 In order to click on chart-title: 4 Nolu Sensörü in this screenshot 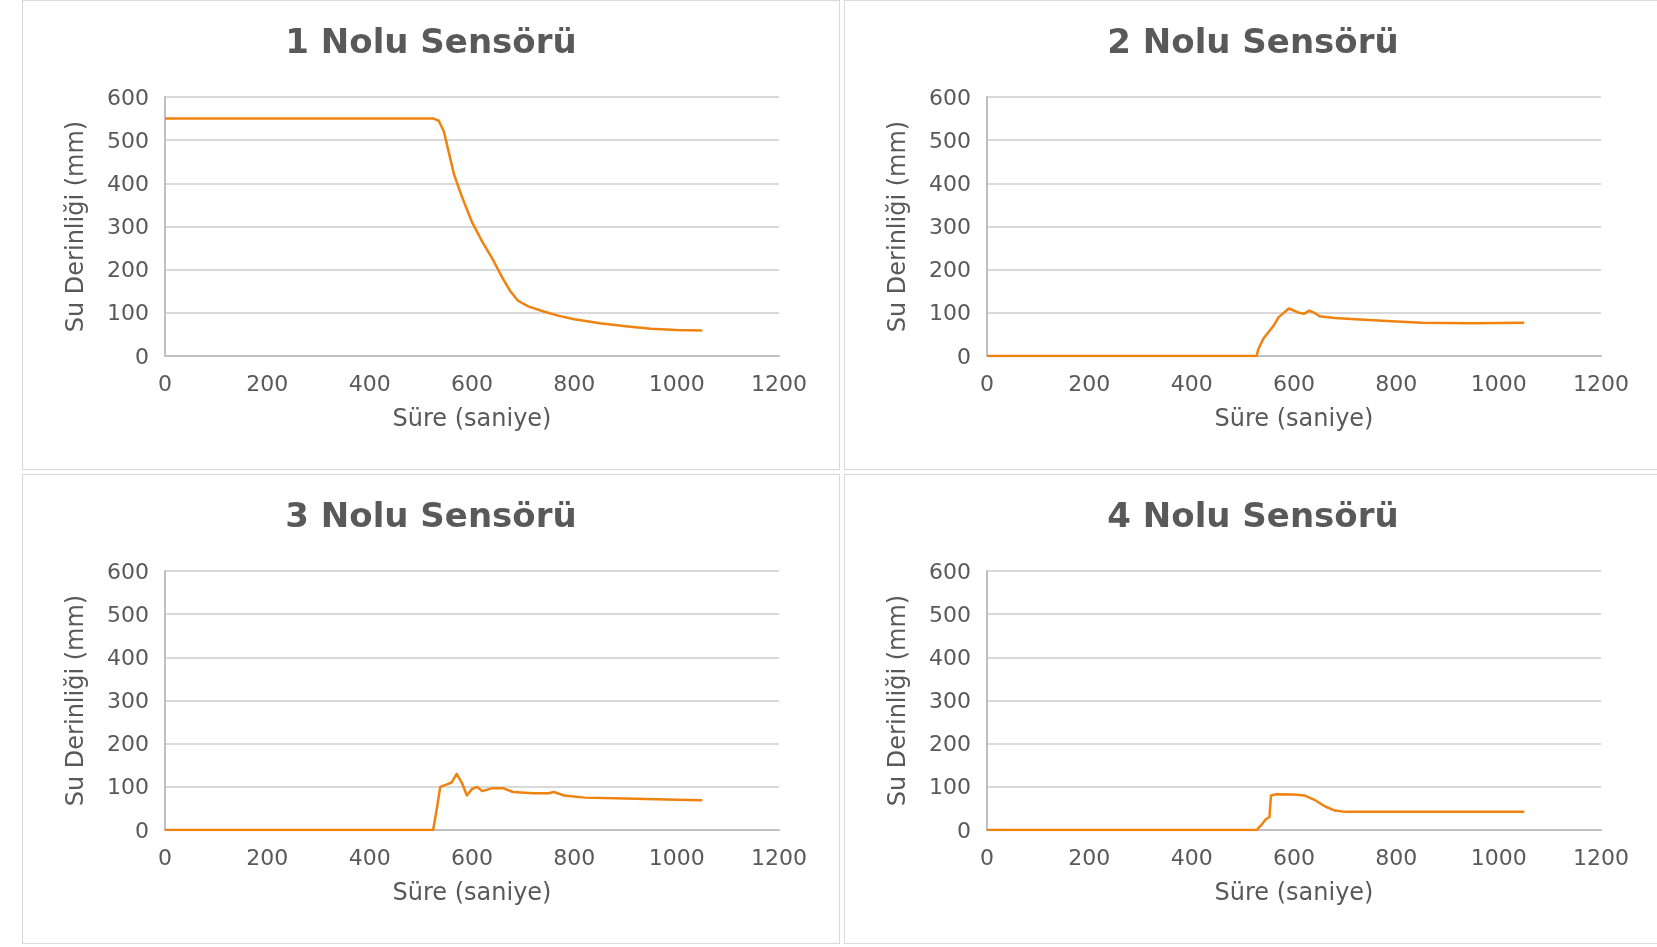, I will do `click(1253, 515)`.